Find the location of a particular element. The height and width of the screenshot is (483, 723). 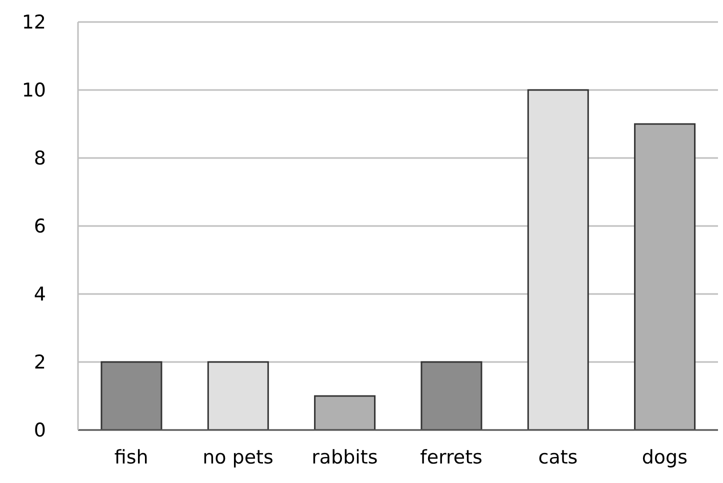

x-tick-label: dogs is located at coordinates (665, 457).